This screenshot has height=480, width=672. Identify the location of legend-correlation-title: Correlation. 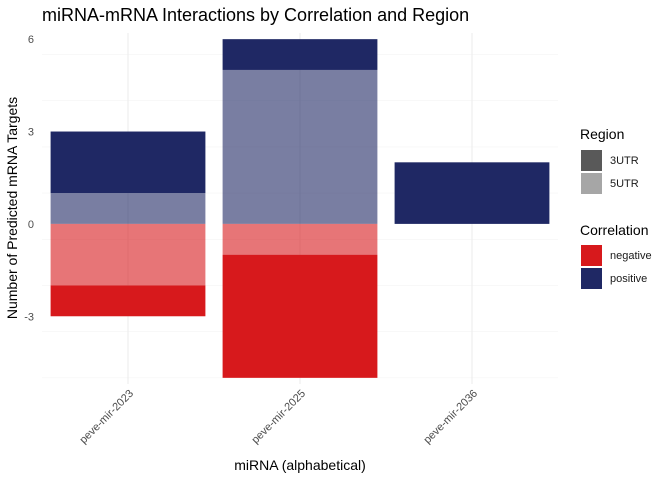
(614, 230).